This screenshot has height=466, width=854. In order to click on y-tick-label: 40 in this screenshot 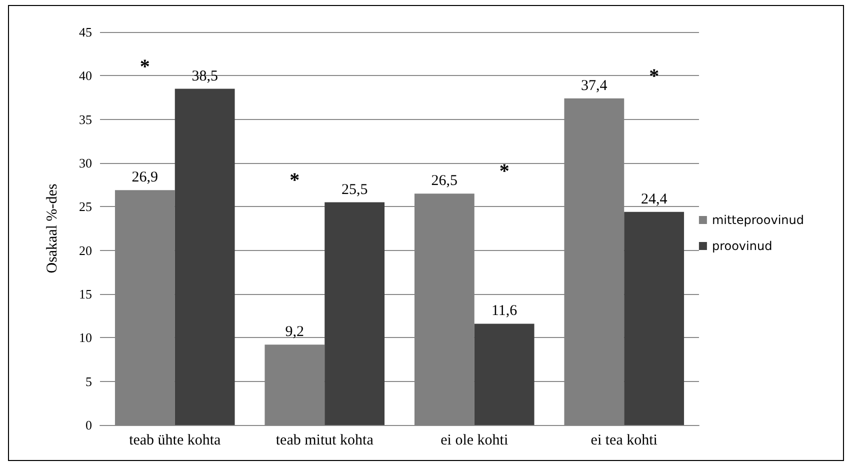, I will do `click(85, 76)`.